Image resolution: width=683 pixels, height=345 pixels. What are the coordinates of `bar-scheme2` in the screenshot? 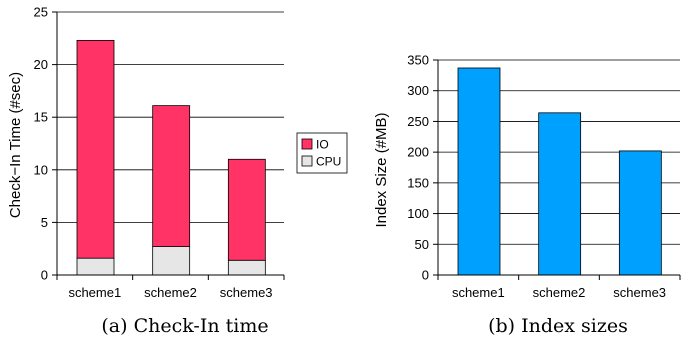 It's located at (560, 194).